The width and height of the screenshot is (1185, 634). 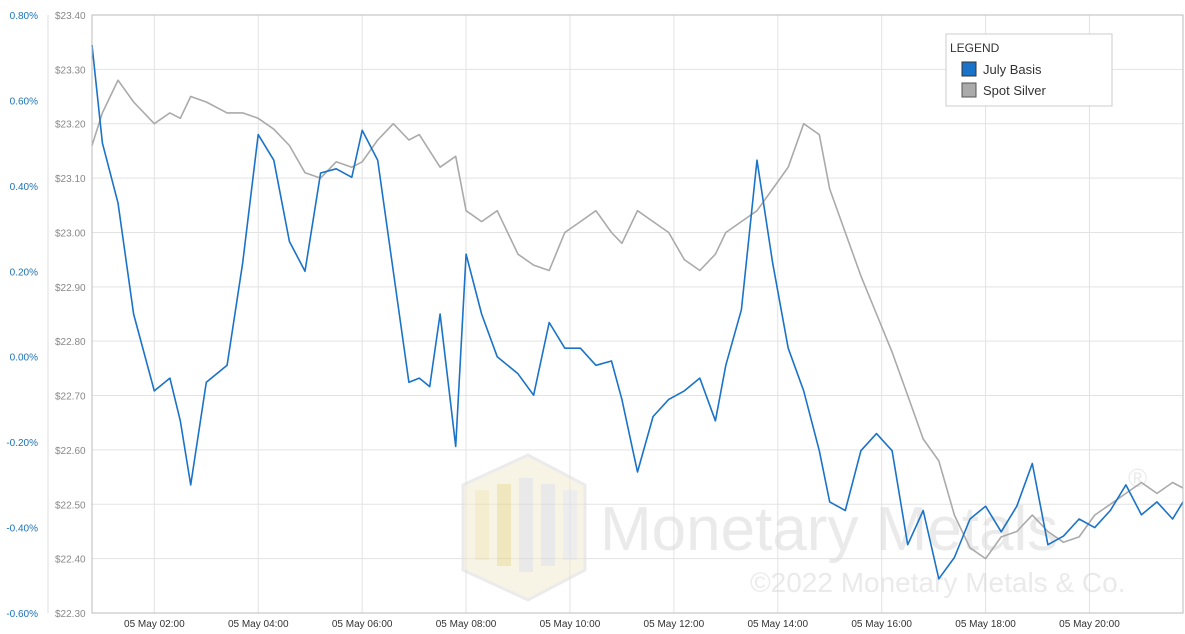 What do you see at coordinates (777, 624) in the screenshot?
I see `x-tick-label: 05 May 14:00` at bounding box center [777, 624].